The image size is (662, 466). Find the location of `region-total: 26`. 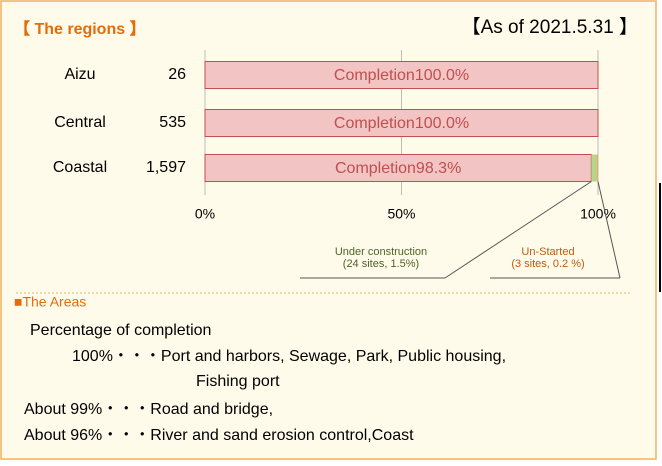

region-total: 26 is located at coordinates (177, 74).